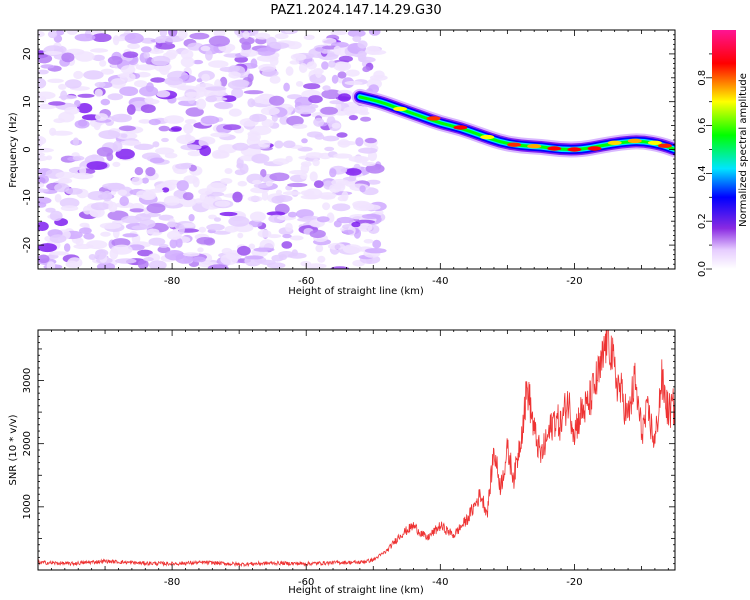 This screenshot has width=750, height=600. Describe the element at coordinates (554, 148) in the screenshot. I see `ridge-hotspot` at that location.